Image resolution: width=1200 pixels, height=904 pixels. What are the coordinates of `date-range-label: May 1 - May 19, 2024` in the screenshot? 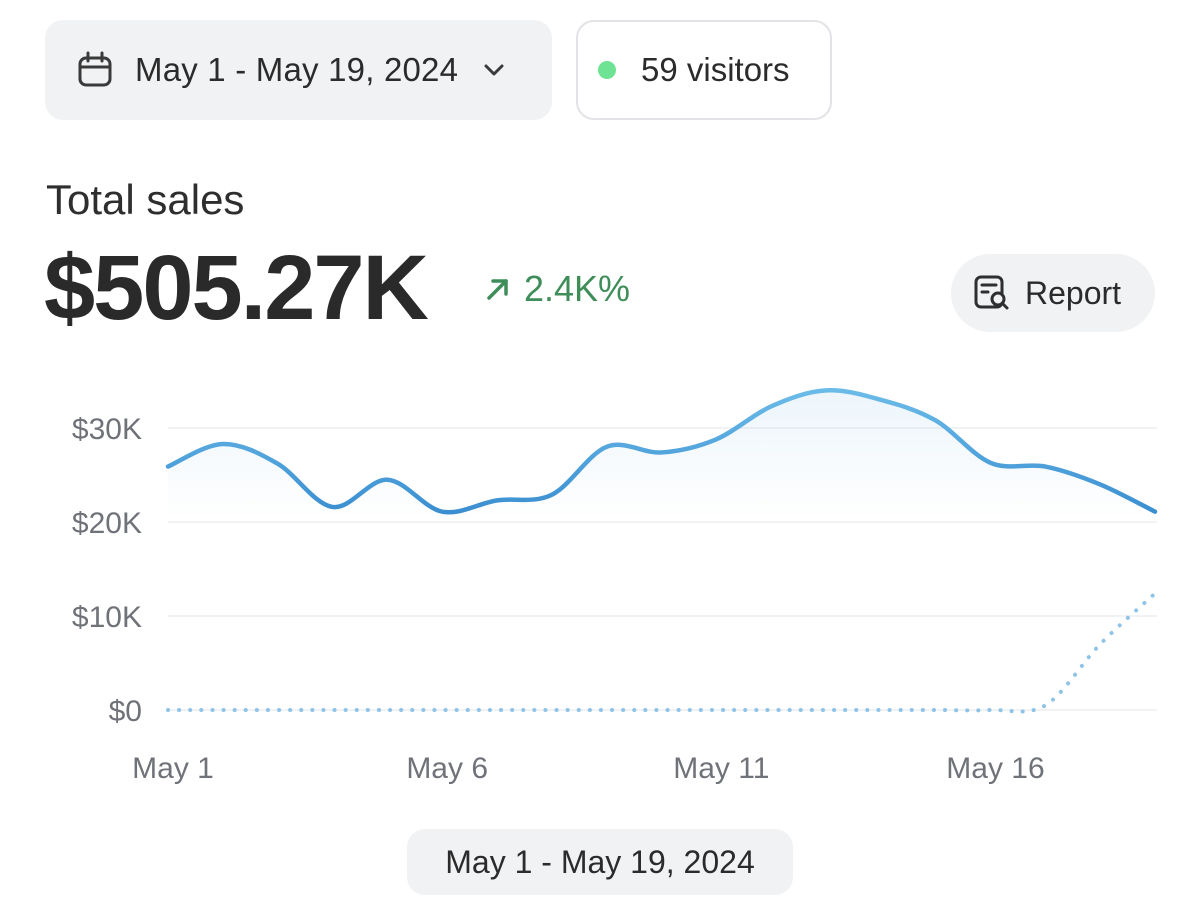 It's located at (297, 69).